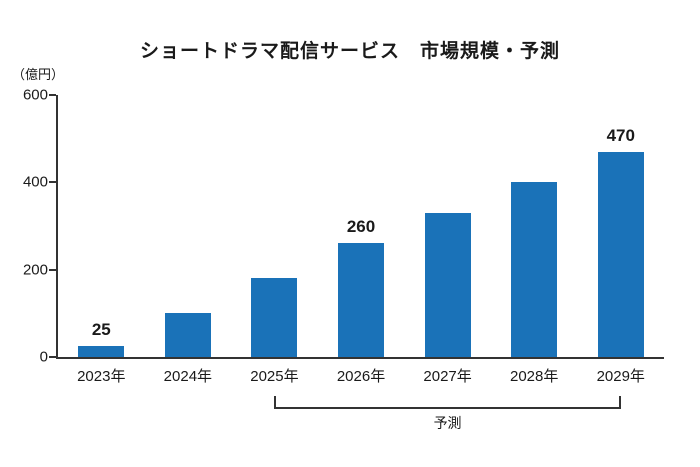  Describe the element at coordinates (35, 182) in the screenshot. I see `y-tick-label: 400` at that location.